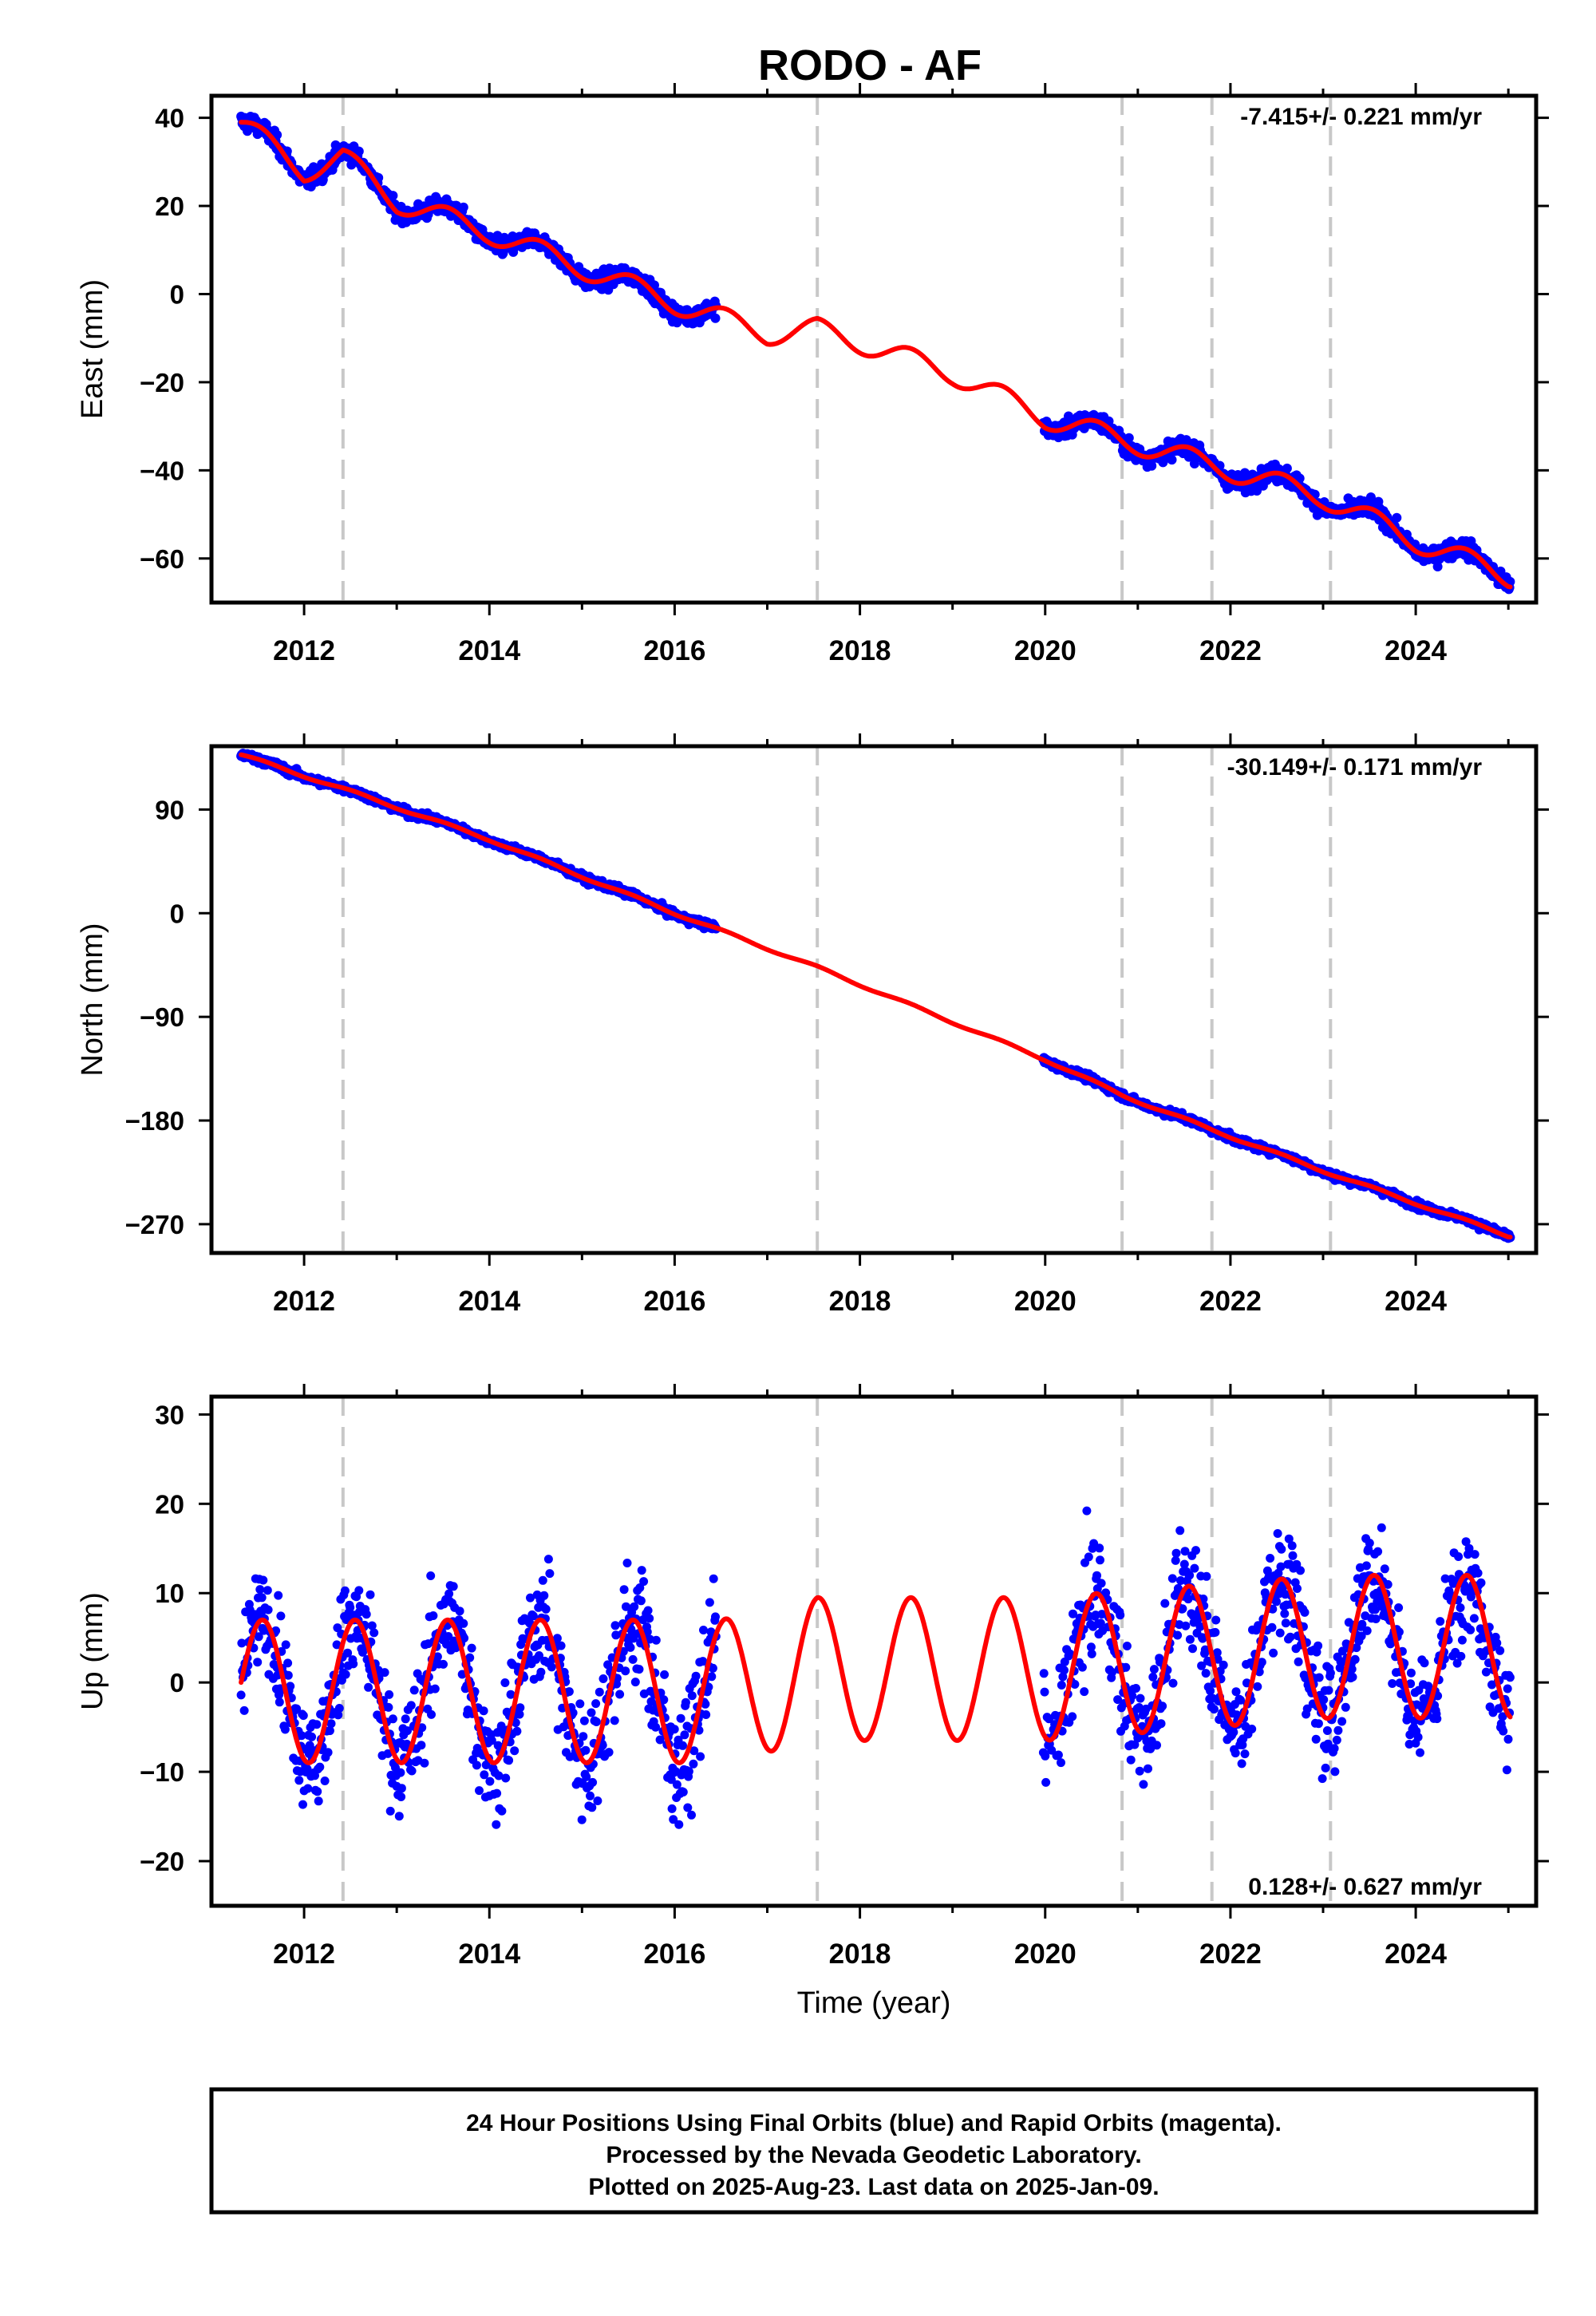 The width and height of the screenshot is (1596, 2316). I want to click on up-model-curve, so click(876, 1668).